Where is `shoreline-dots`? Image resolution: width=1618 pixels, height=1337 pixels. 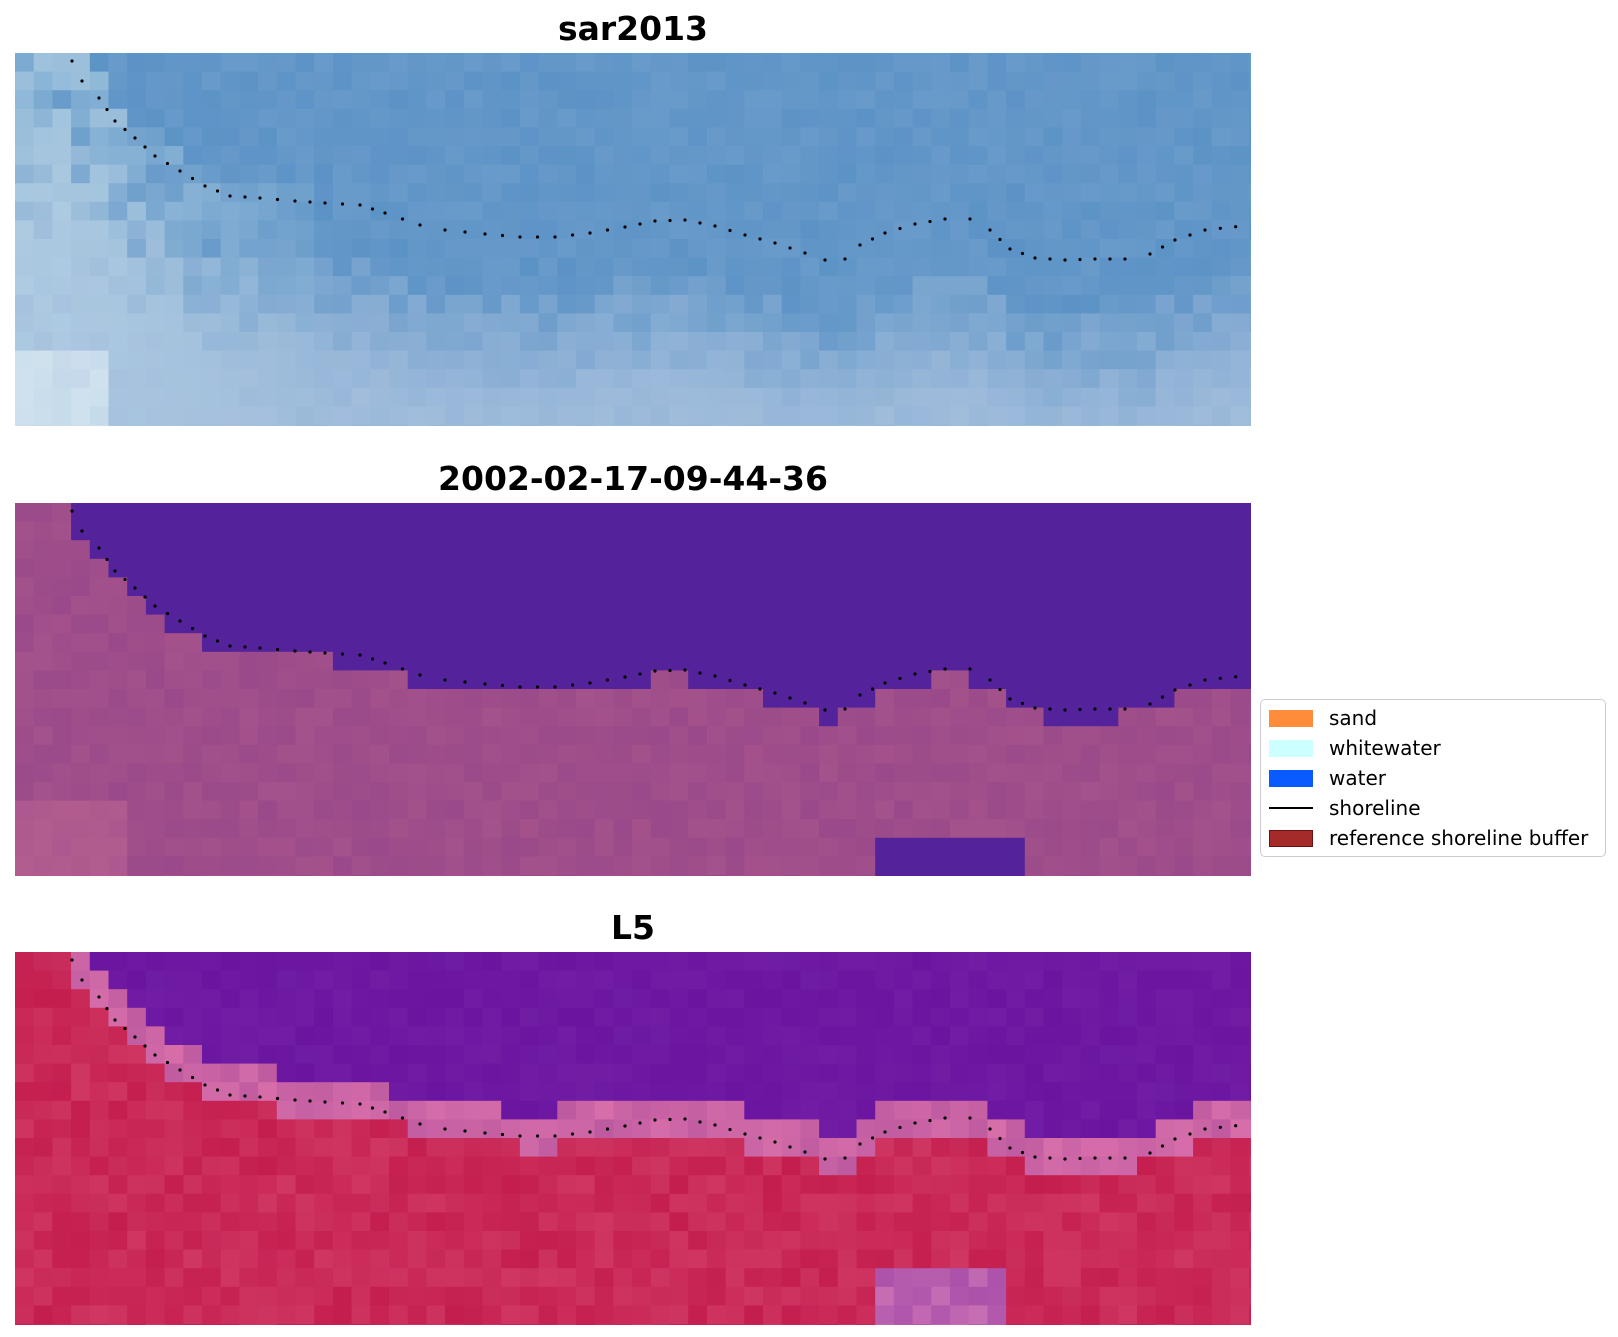 shoreline-dots is located at coordinates (654, 610).